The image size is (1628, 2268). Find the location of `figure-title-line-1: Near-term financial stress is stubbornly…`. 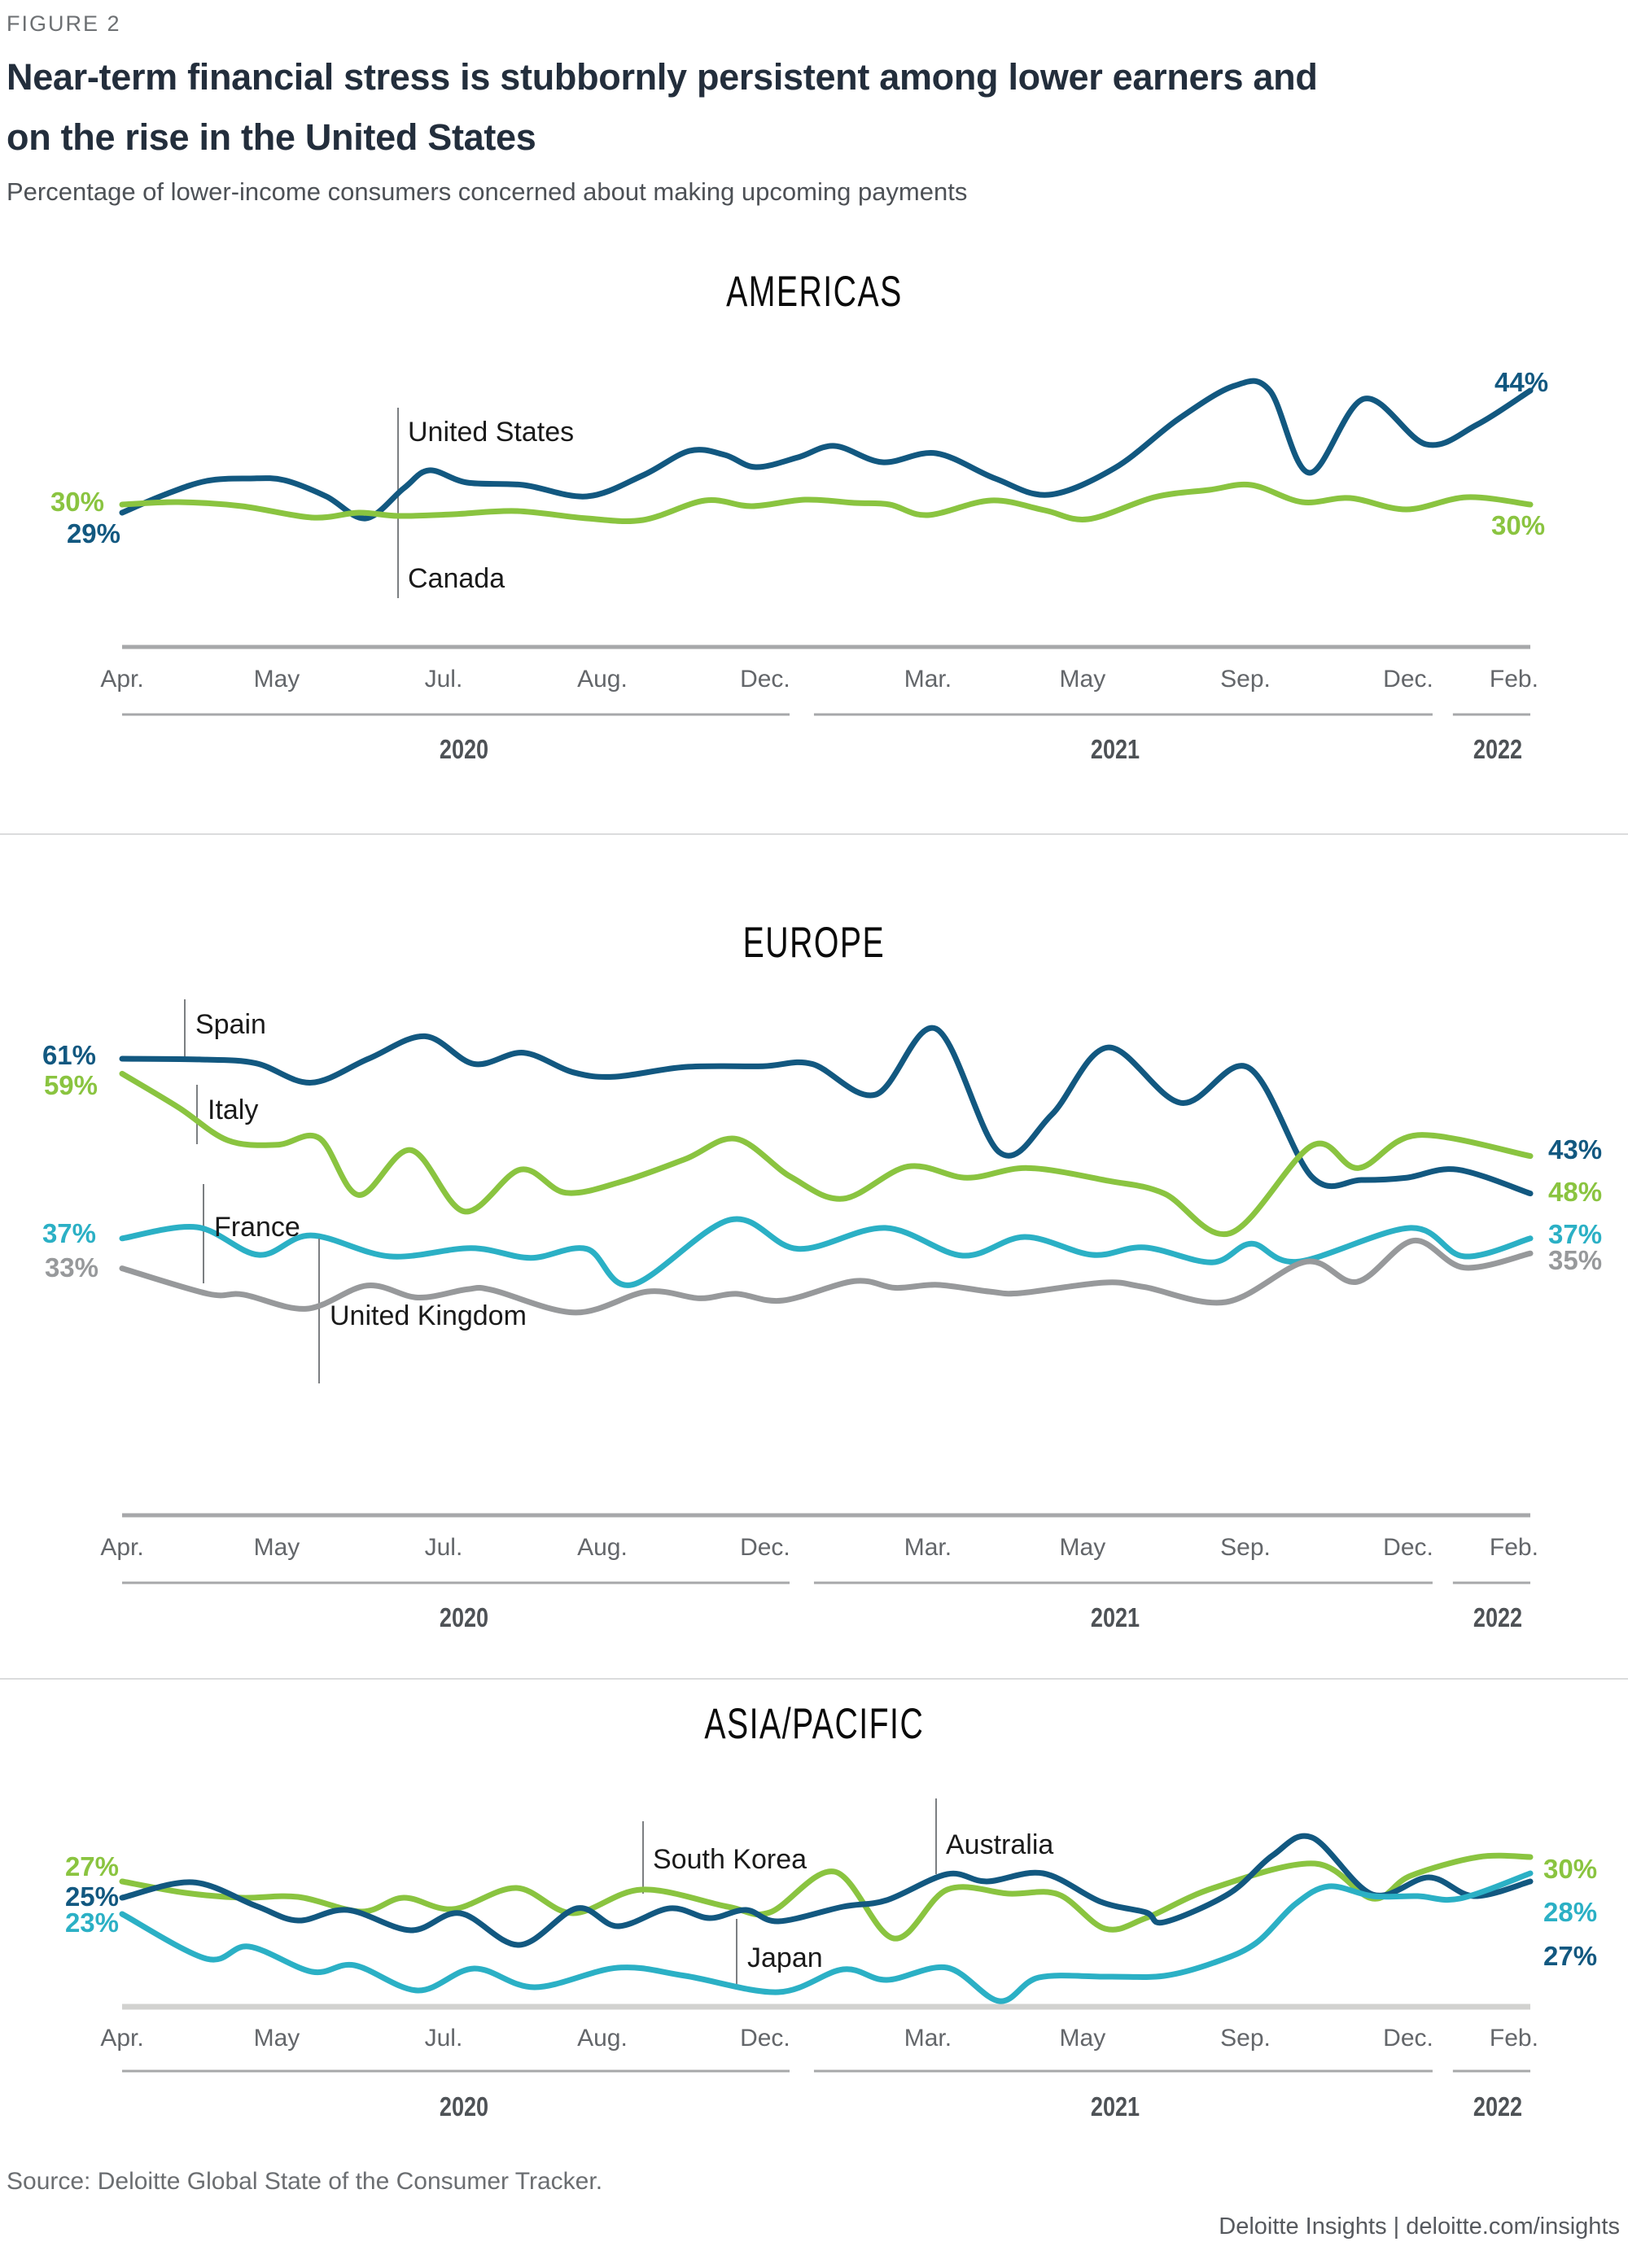

figure-title-line-1: Near-term financial stress is stubbornly… is located at coordinates (662, 77).